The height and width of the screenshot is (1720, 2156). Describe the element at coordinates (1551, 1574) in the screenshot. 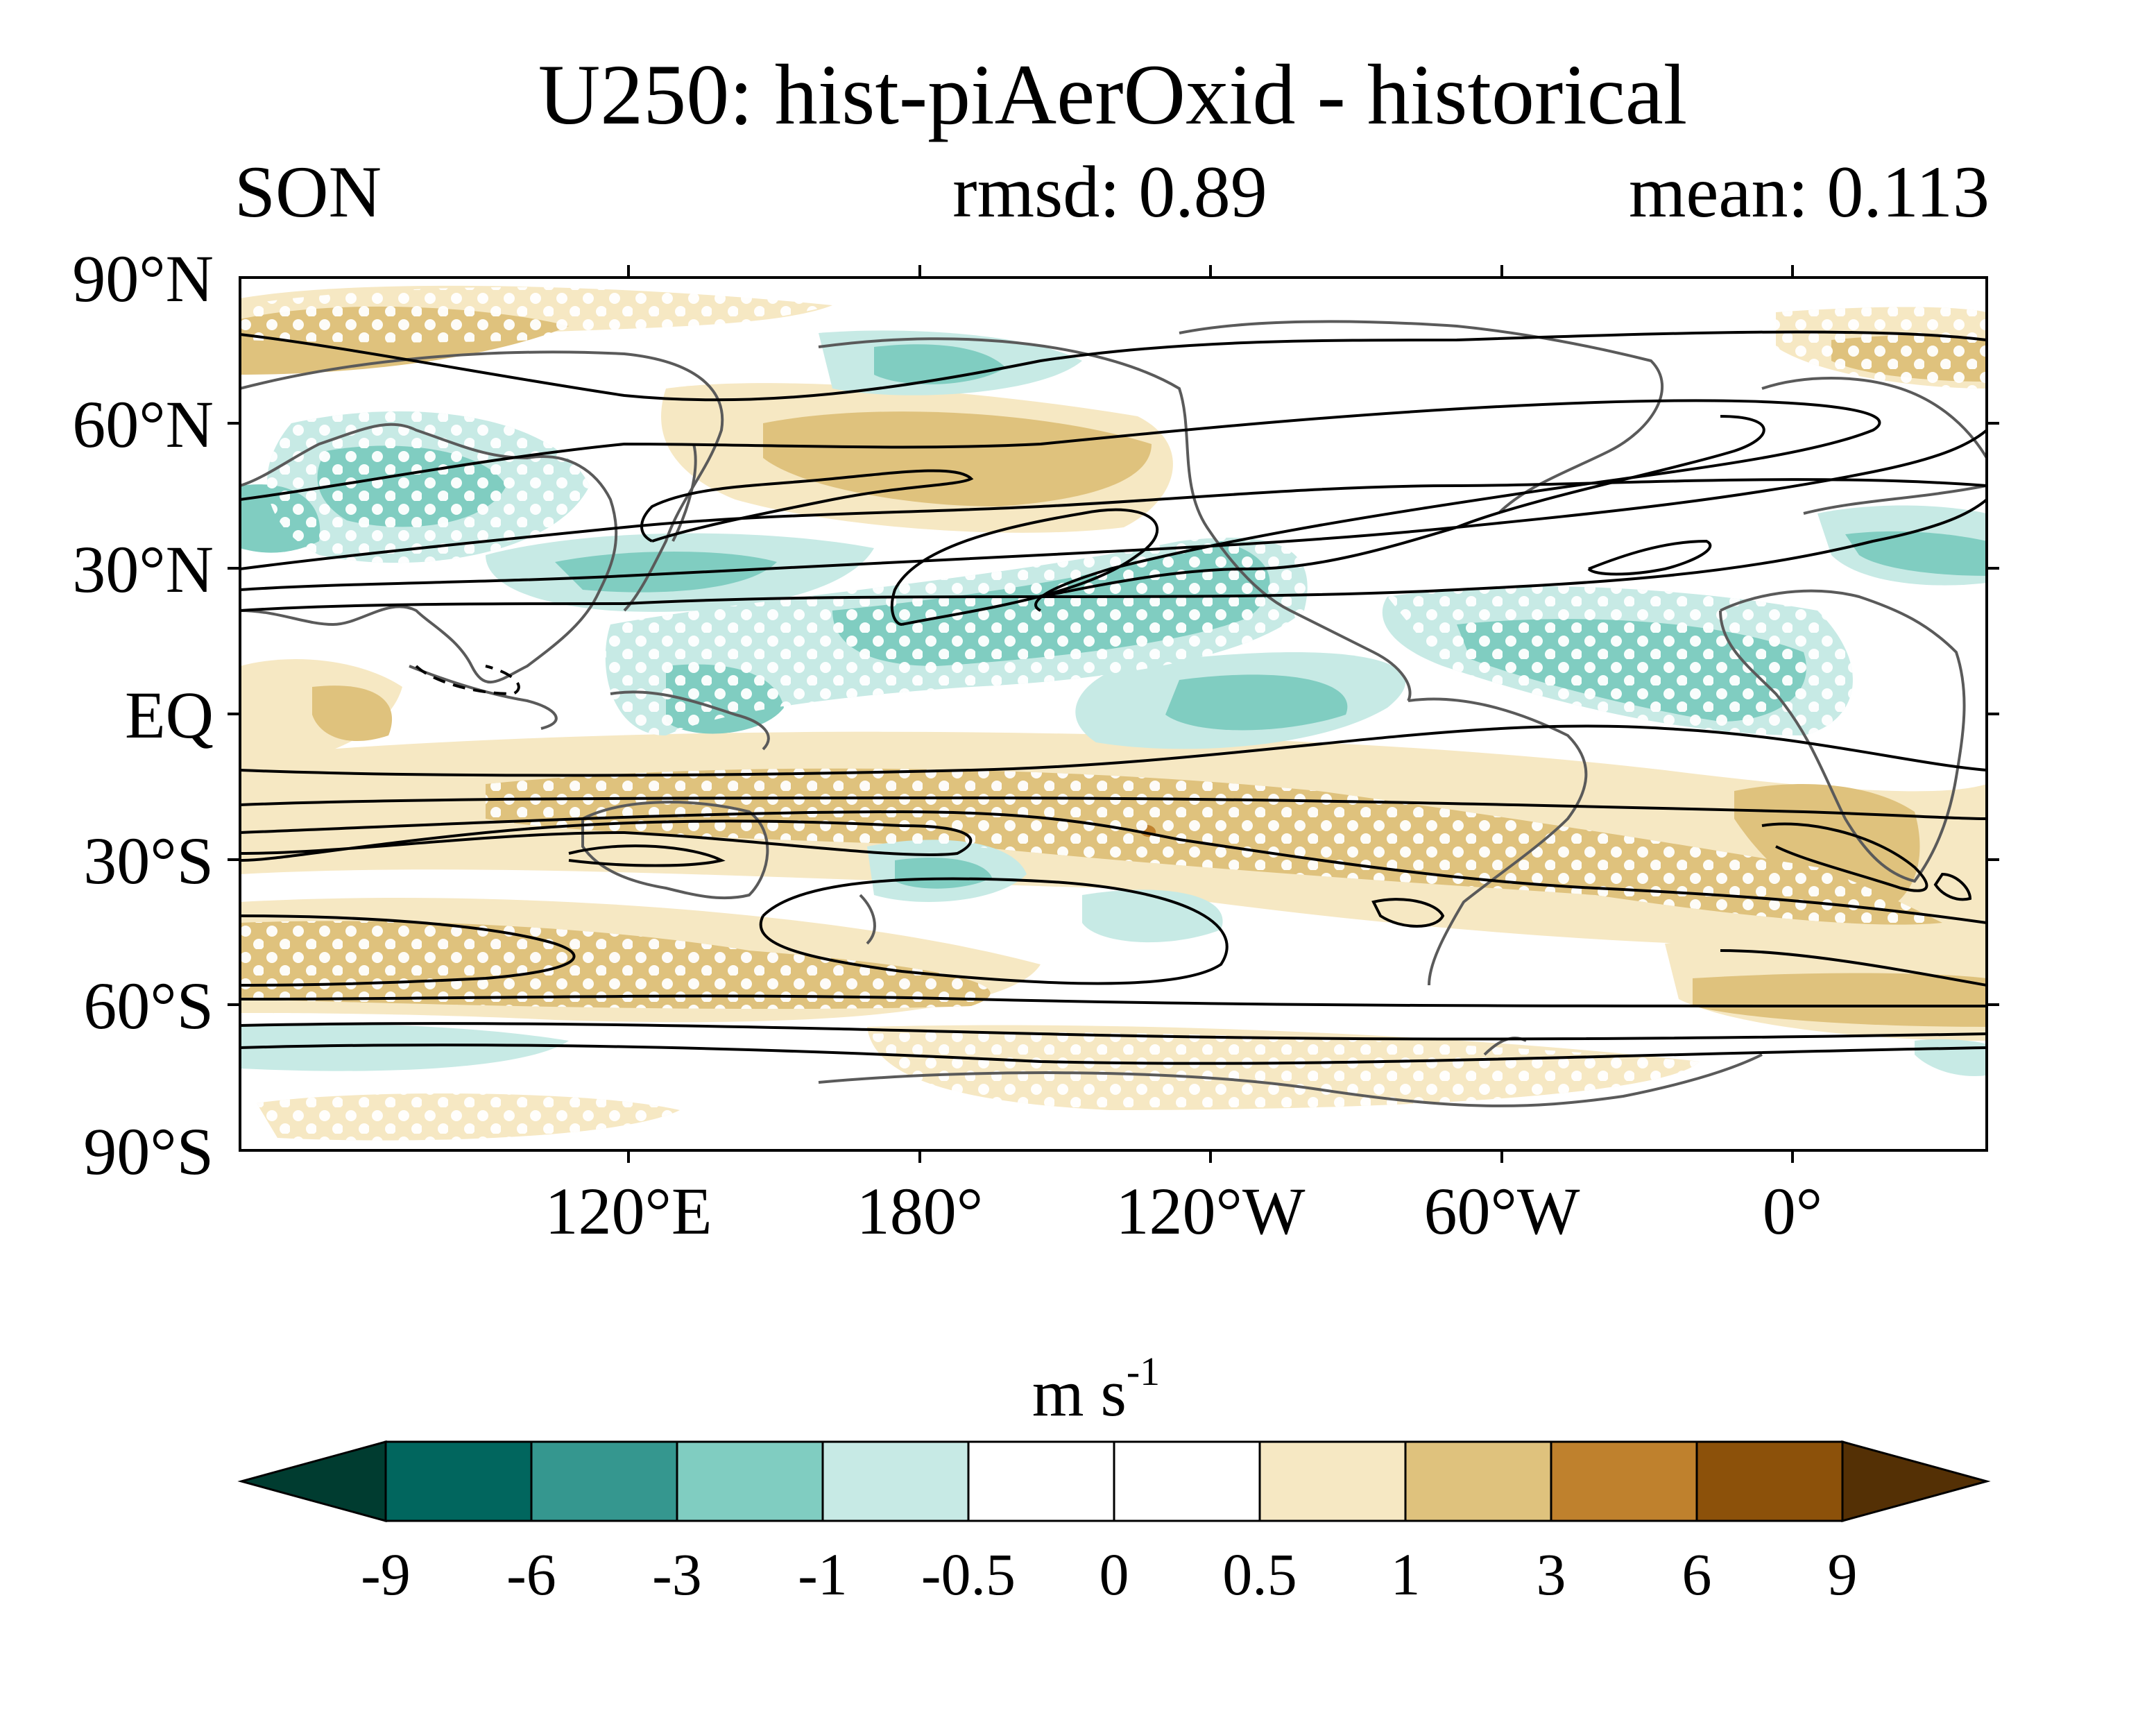

I see `colorbar-tick-label: 3` at that location.